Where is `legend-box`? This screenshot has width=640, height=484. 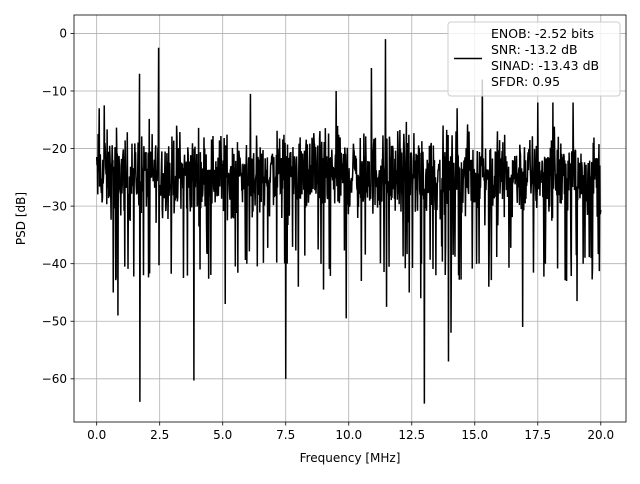
legend-box is located at coordinates (534, 59).